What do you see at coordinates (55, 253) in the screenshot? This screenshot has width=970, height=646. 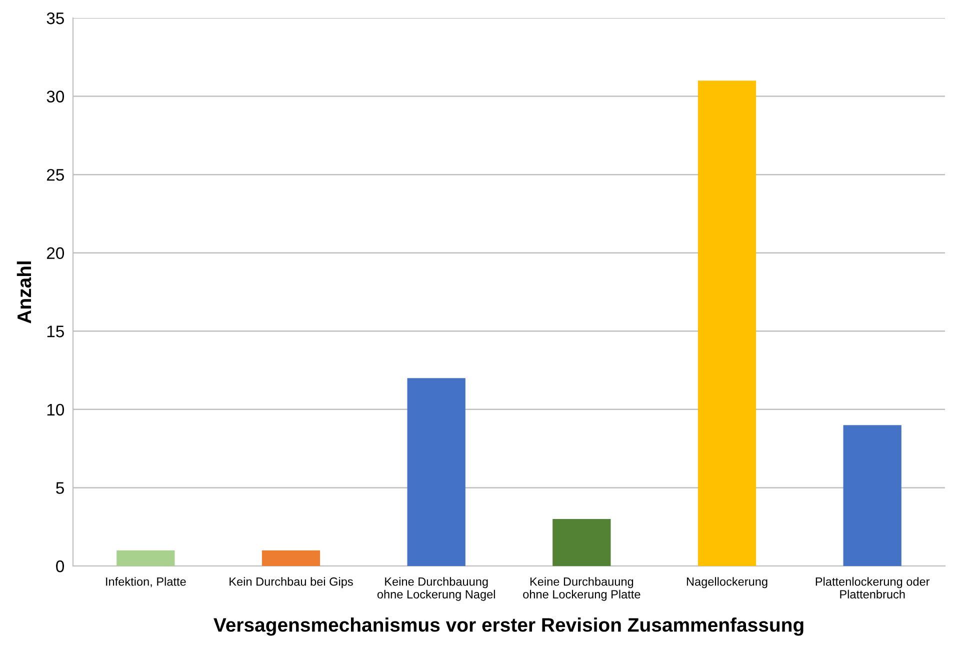 I see `y-tick-label: 20` at bounding box center [55, 253].